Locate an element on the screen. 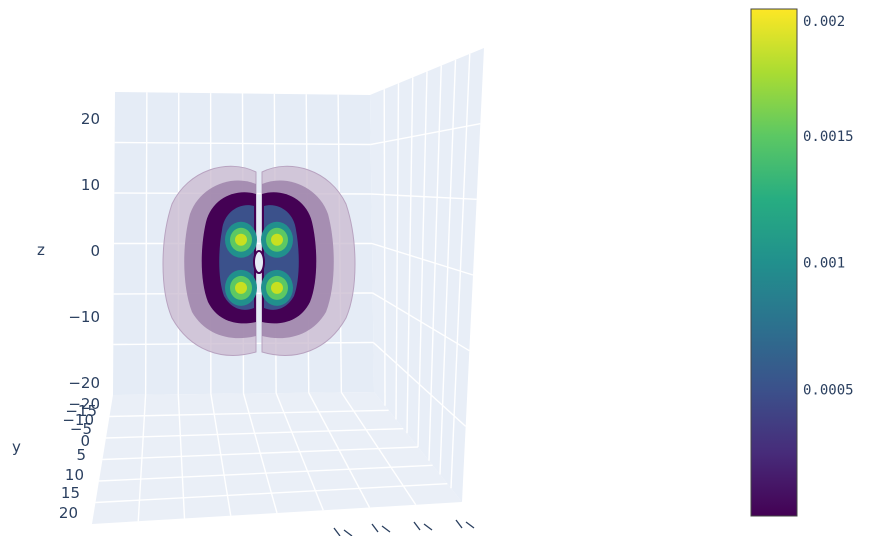  y-tick-label: 5 is located at coordinates (81, 455).